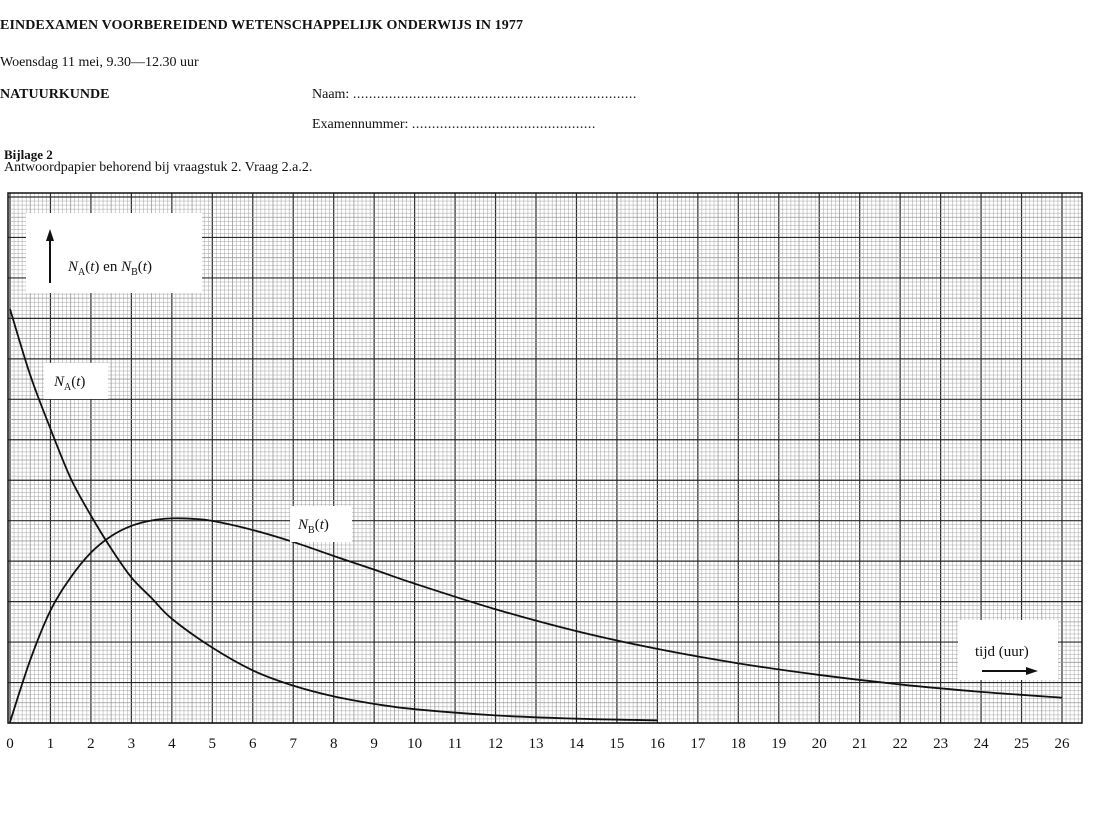 The height and width of the screenshot is (814, 1100). What do you see at coordinates (1021, 744) in the screenshot?
I see `x-tick-label: 25` at bounding box center [1021, 744].